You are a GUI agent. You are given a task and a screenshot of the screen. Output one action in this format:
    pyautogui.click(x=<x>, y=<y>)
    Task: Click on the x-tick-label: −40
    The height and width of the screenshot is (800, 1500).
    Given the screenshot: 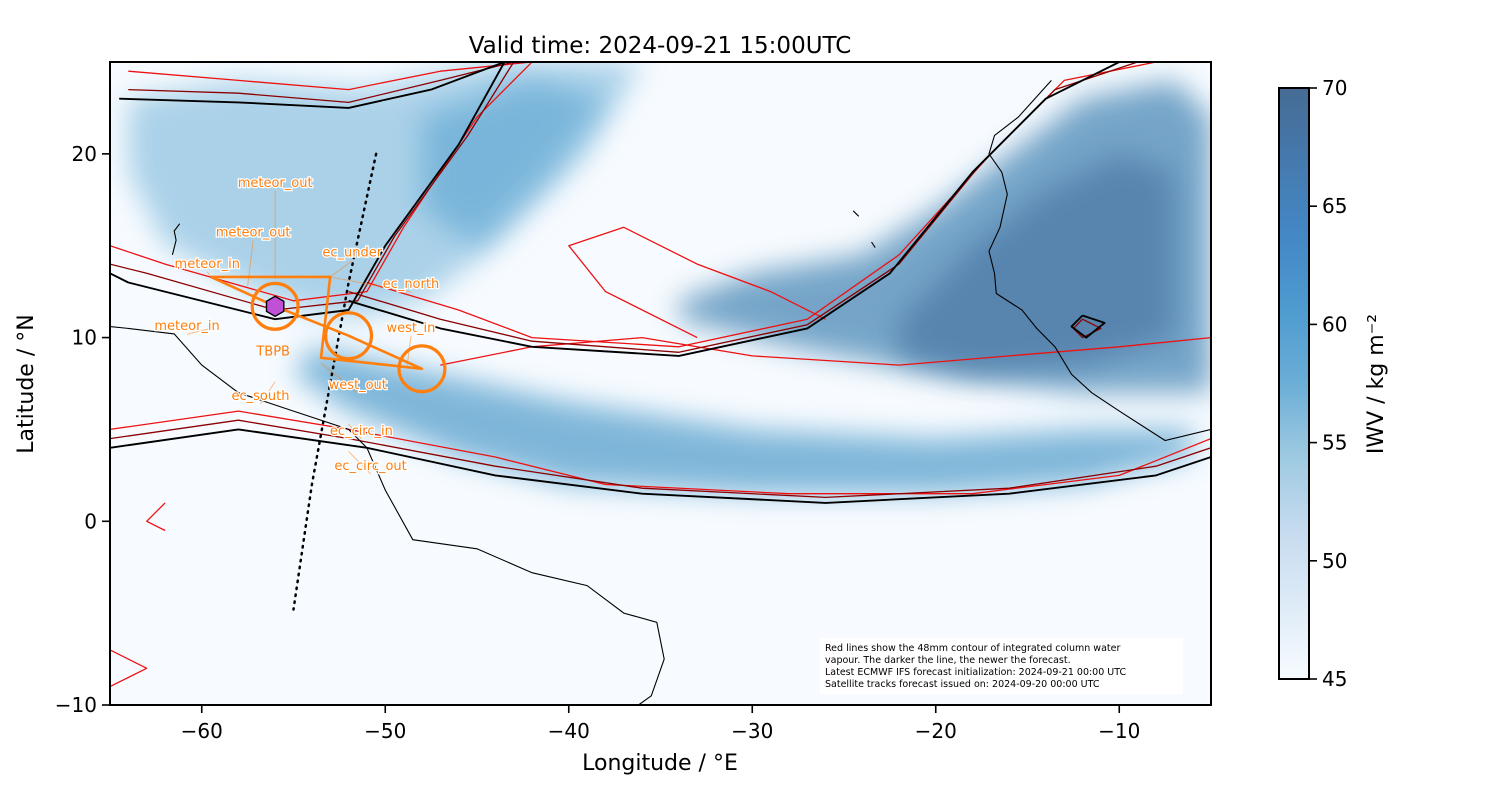 What is the action you would take?
    pyautogui.click(x=569, y=731)
    